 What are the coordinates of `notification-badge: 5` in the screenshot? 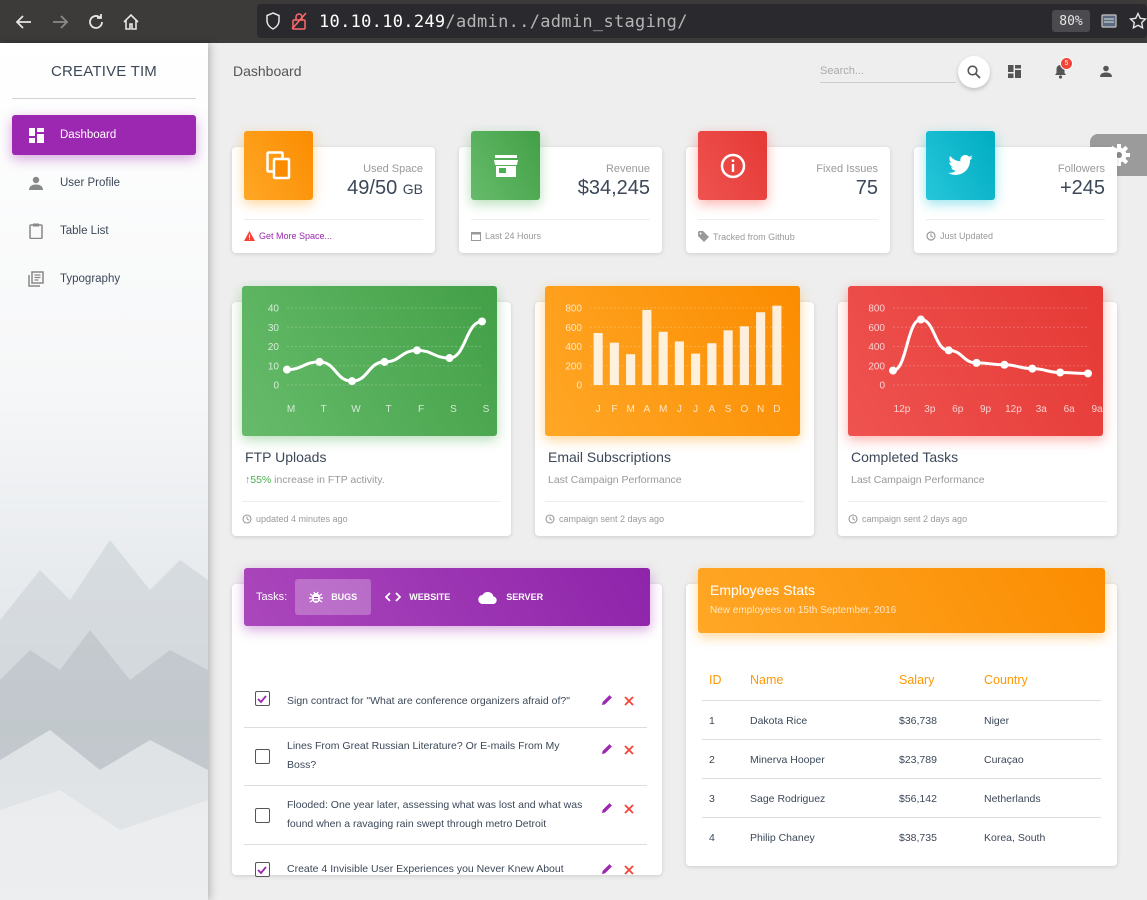 It's located at (1066, 63).